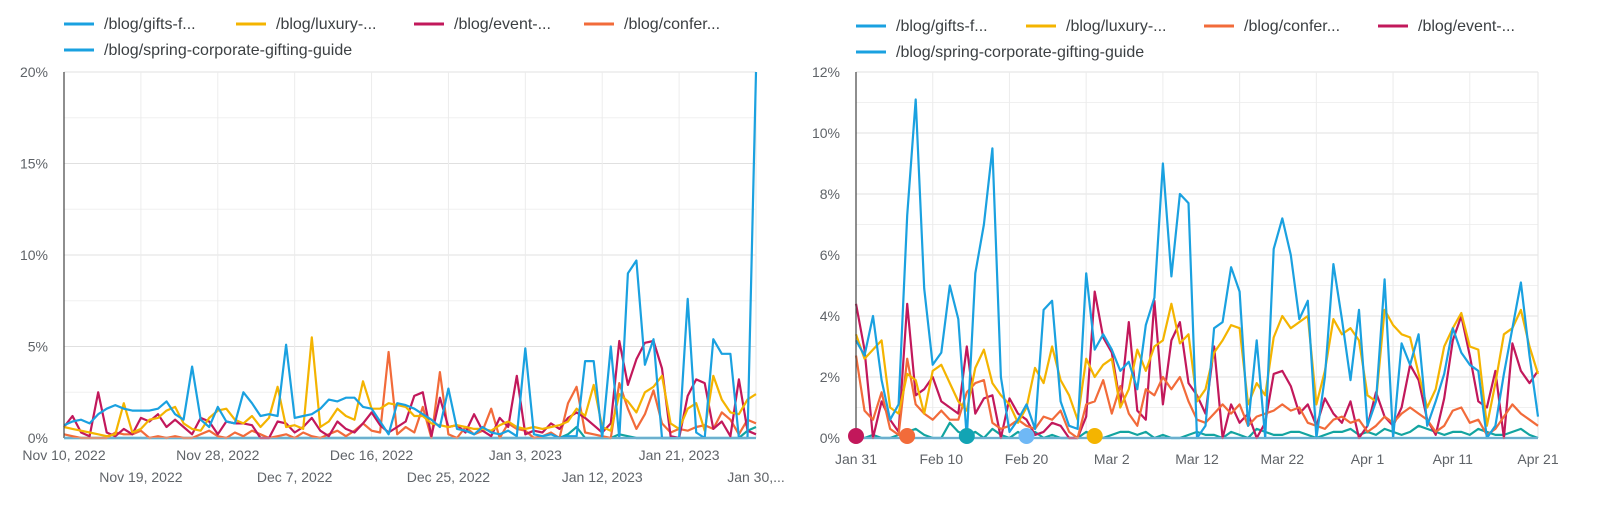 The height and width of the screenshot is (514, 1600). What do you see at coordinates (1027, 459) in the screenshot?
I see `x-tick-label: Feb 20` at bounding box center [1027, 459].